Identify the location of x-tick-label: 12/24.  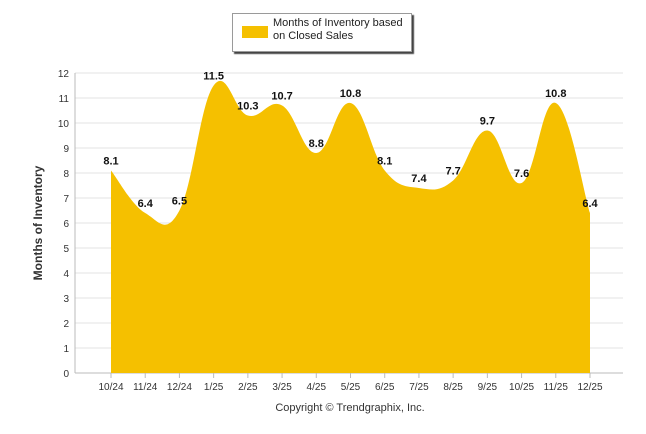
(179, 387).